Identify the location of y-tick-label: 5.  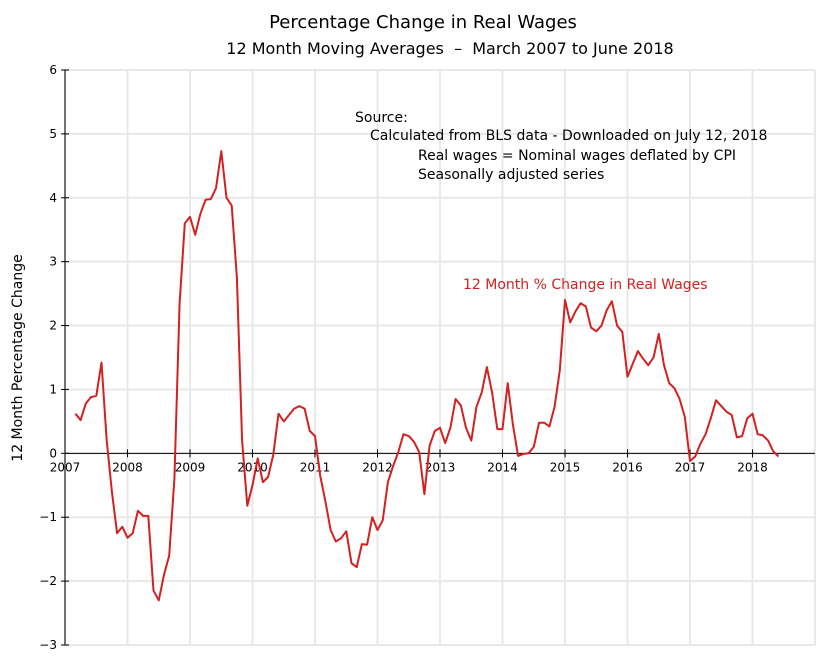
(53, 134).